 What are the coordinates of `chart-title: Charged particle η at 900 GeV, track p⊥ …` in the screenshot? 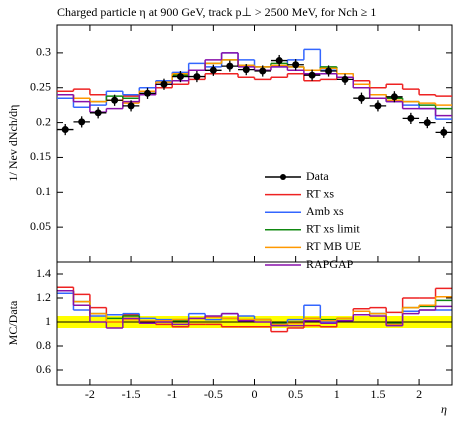 It's located at (216, 12).